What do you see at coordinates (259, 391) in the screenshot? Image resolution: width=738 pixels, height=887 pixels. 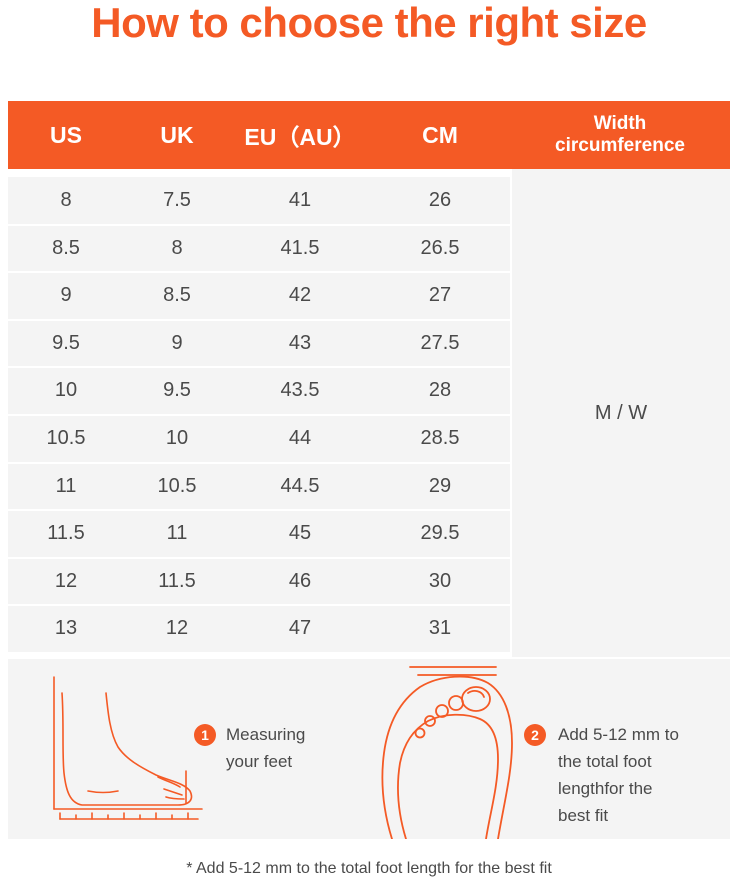 I see `table-row: 10 9.5 43.5 28` at bounding box center [259, 391].